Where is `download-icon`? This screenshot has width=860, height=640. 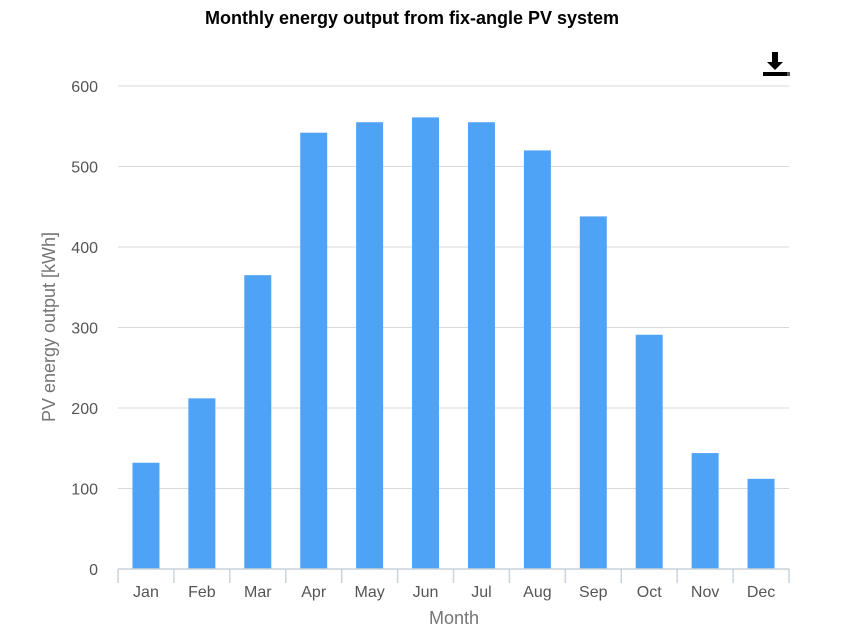 download-icon is located at coordinates (776, 65).